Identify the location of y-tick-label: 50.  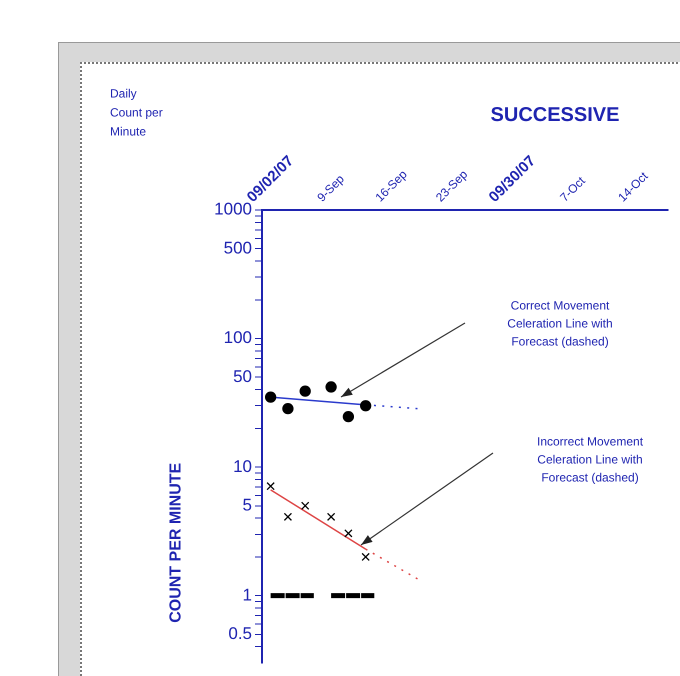
(242, 376).